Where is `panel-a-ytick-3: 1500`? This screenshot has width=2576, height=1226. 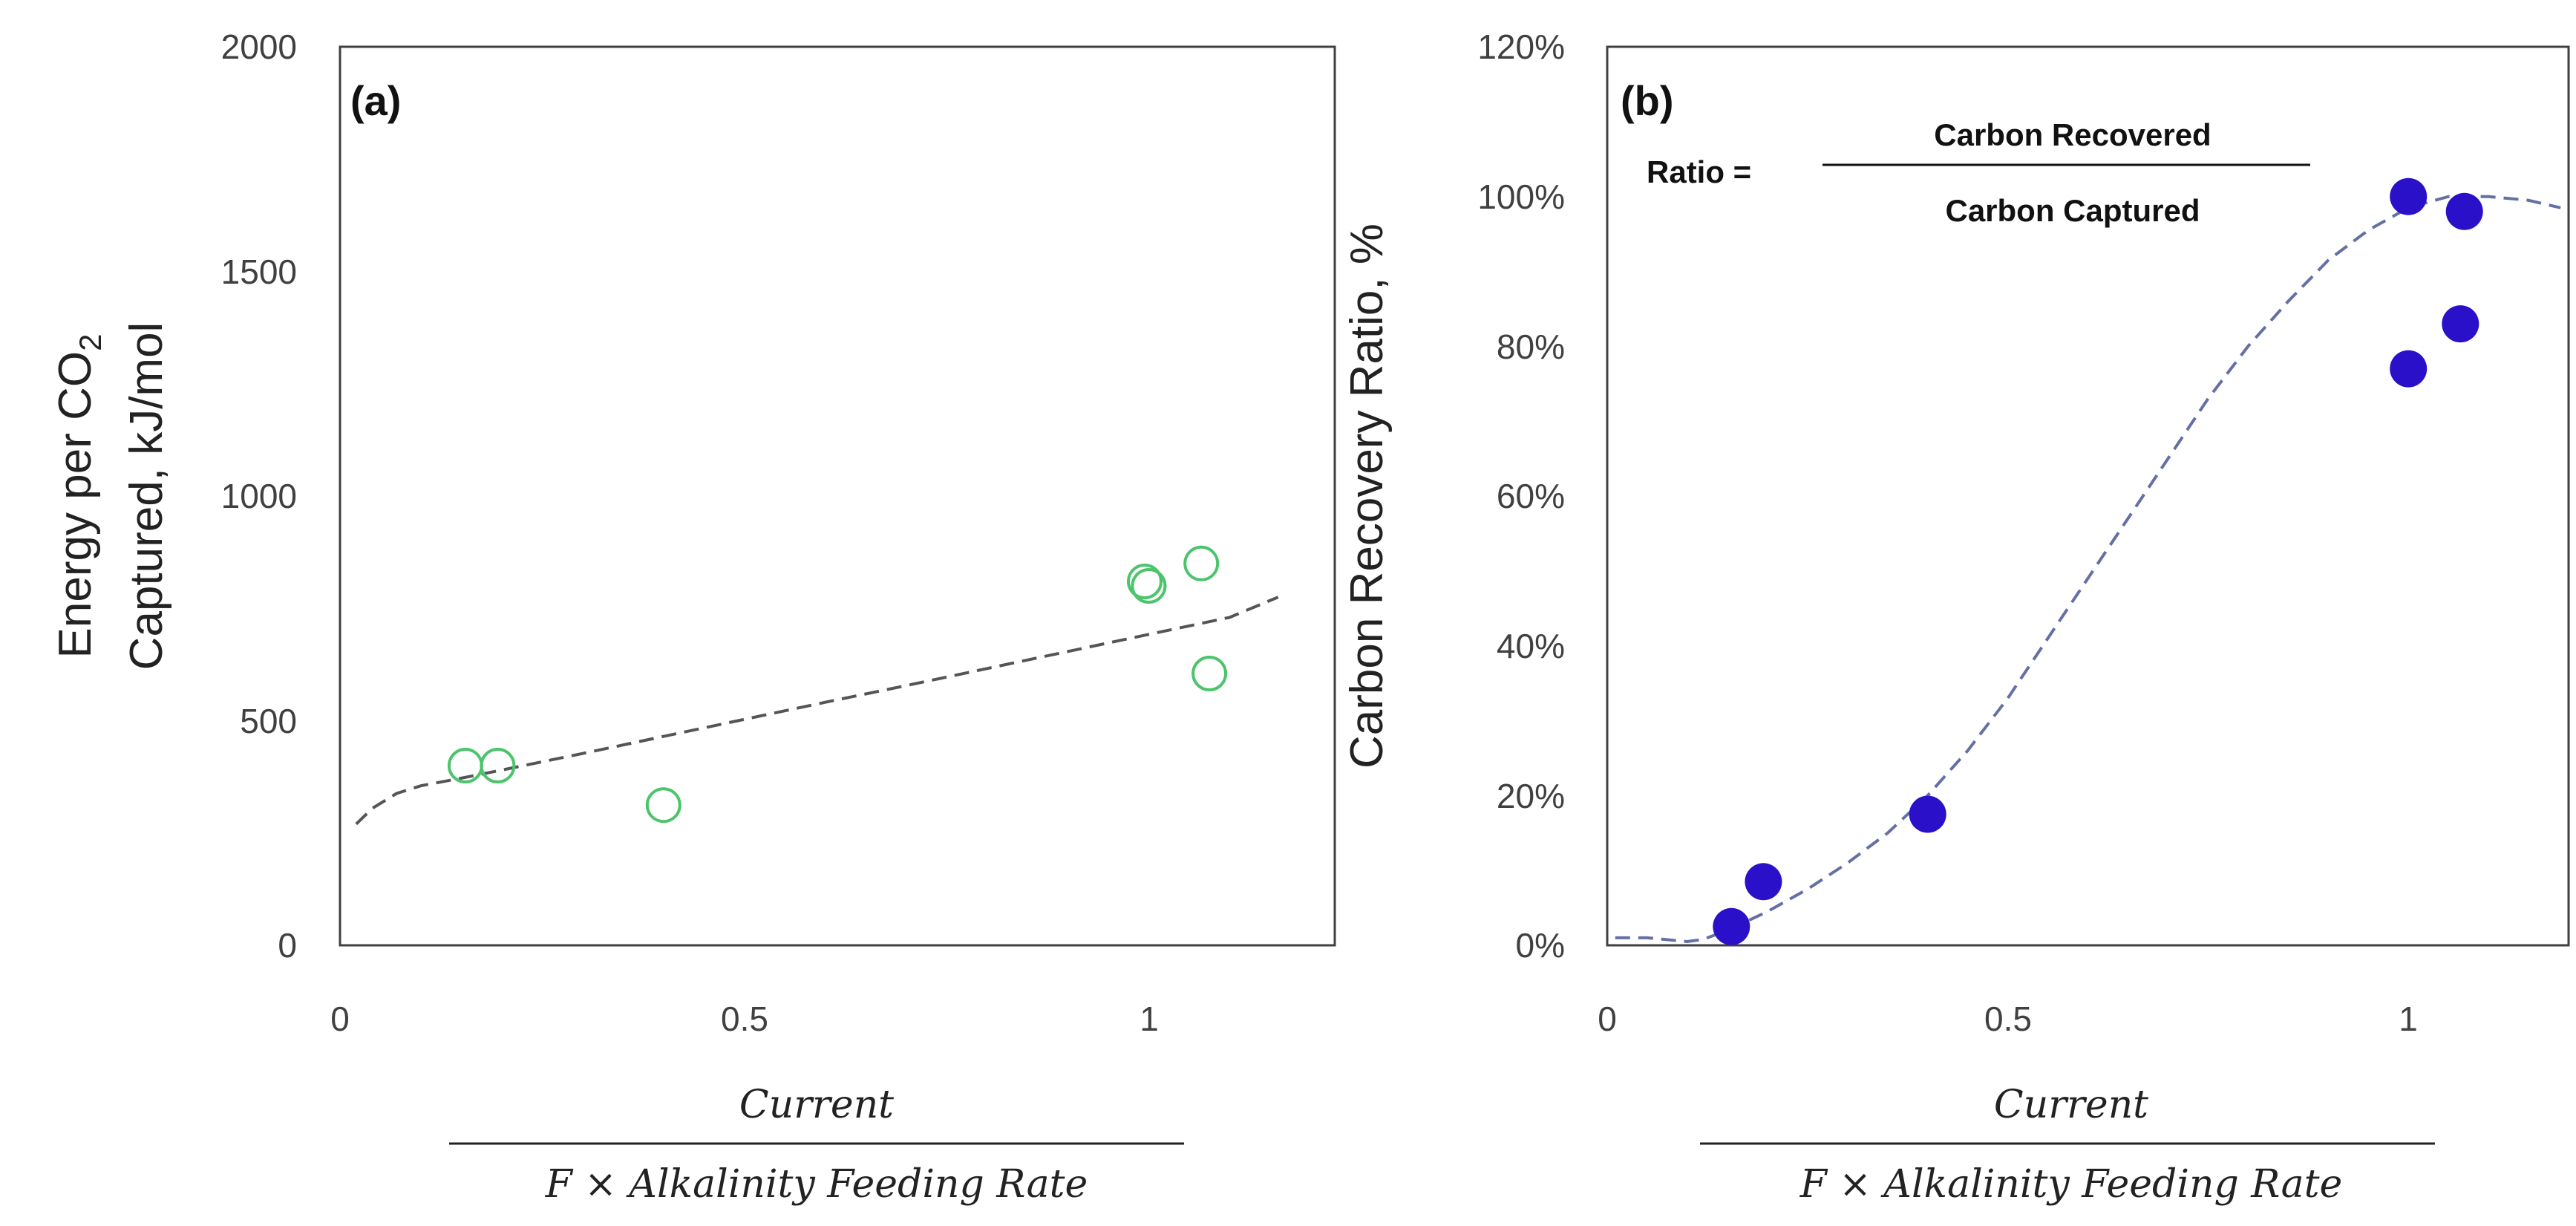
panel-a-ytick-3: 1500 is located at coordinates (259, 271).